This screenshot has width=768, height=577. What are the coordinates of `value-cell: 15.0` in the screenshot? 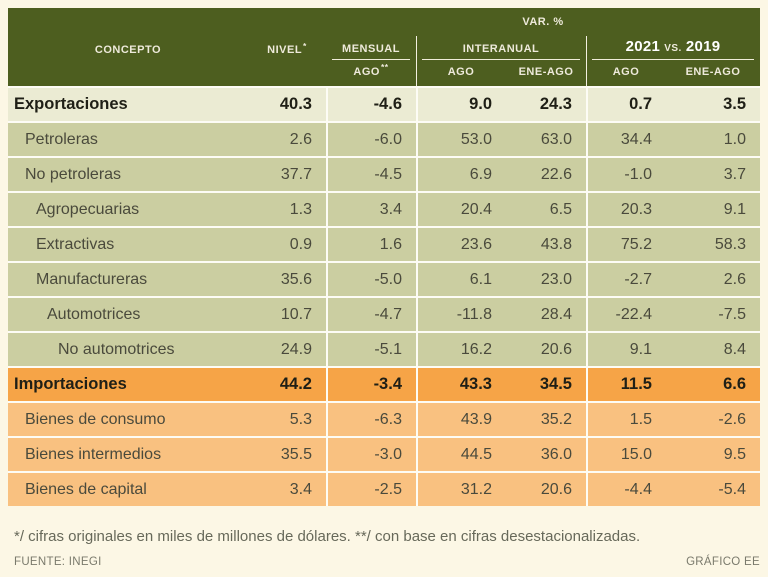 It's located at (626, 454).